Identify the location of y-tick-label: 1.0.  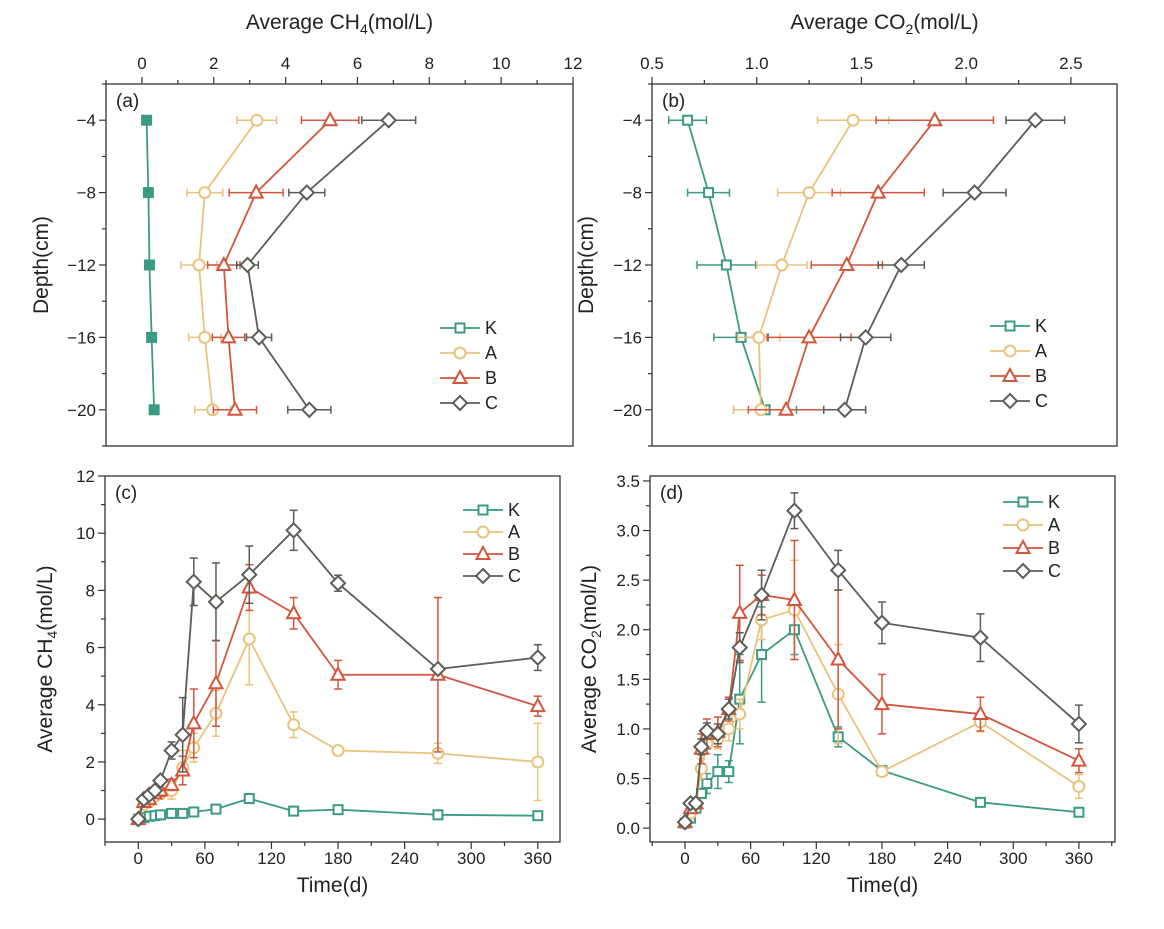
(628, 729).